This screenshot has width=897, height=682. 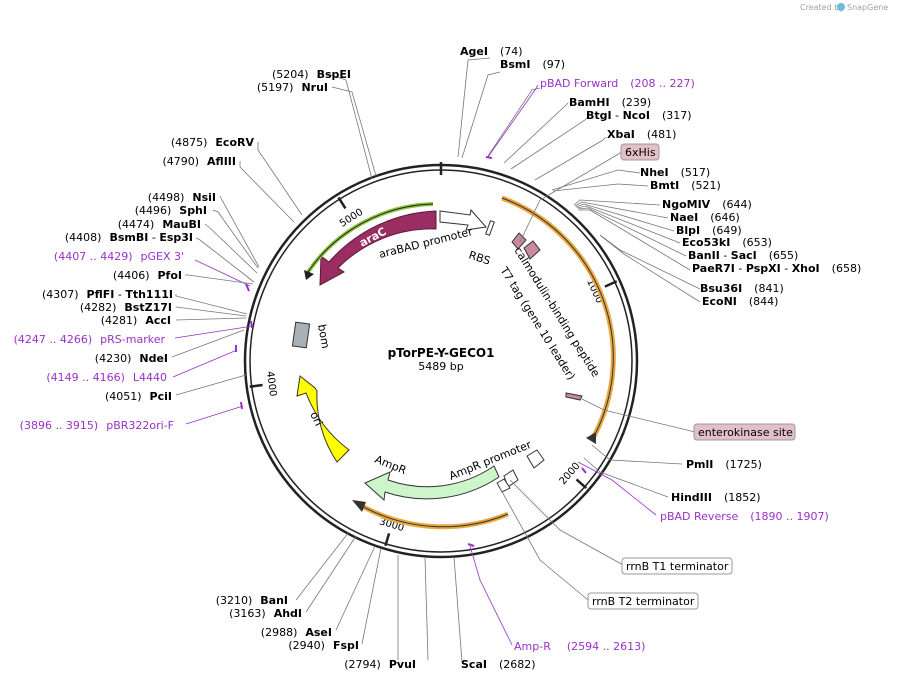 What do you see at coordinates (147, 275) in the screenshot?
I see `enzyme-label: (4406) PfoI` at bounding box center [147, 275].